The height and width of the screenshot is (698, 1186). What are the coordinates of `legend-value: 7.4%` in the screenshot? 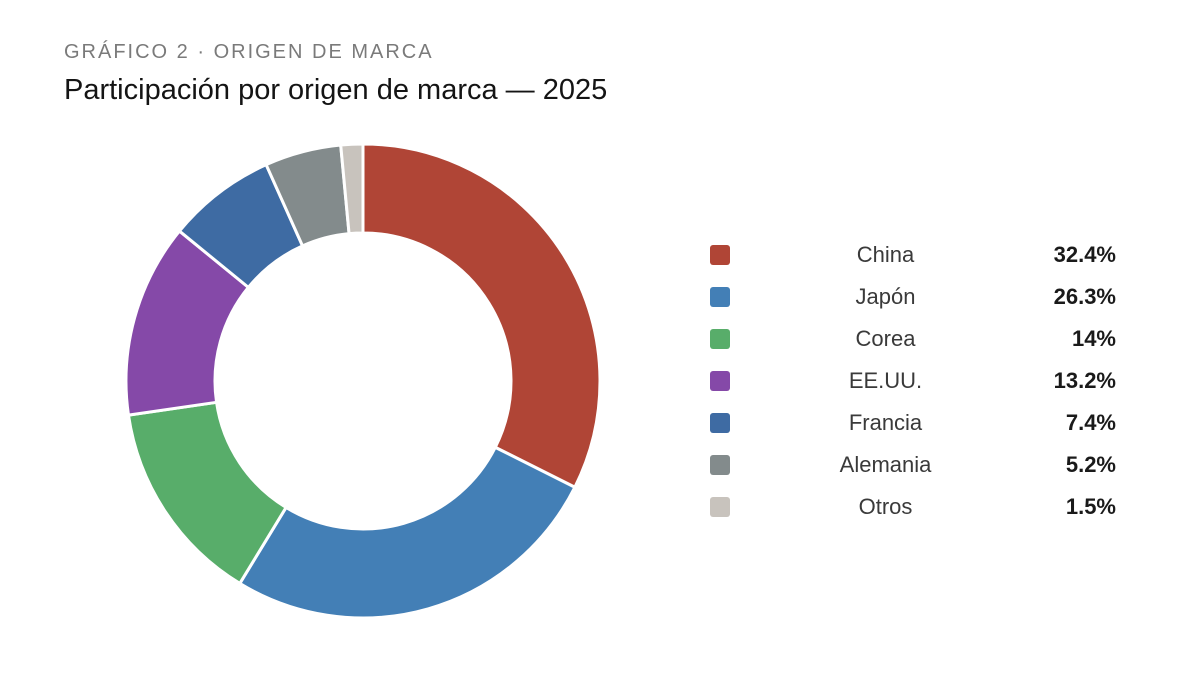 It's located at (1090, 422).